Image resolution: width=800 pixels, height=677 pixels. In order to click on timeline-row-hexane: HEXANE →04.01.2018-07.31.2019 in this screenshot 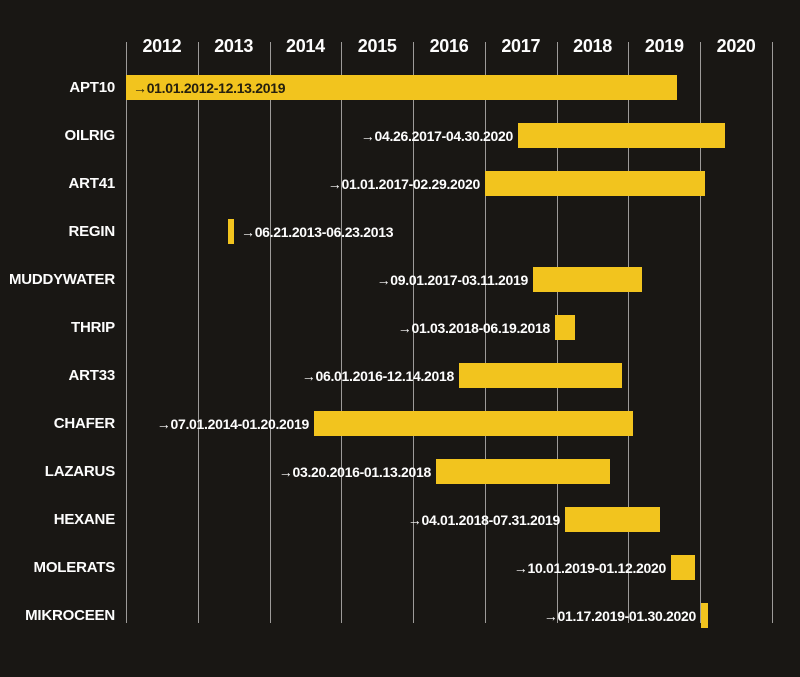, I will do `click(400, 520)`.